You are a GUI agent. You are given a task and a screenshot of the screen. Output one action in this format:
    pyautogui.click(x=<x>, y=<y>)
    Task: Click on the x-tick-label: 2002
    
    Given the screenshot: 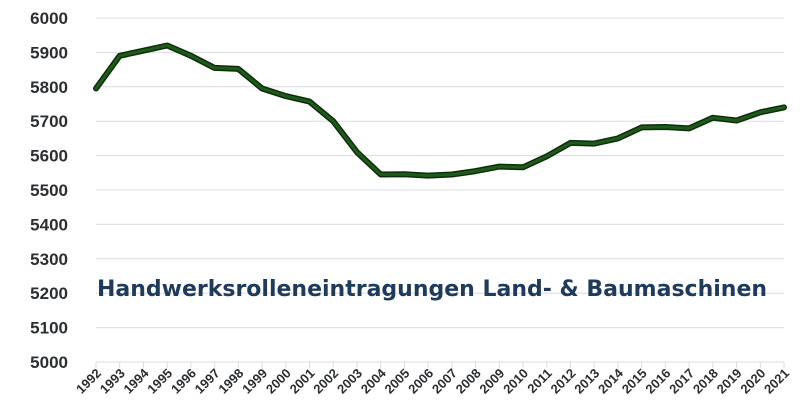 What is the action you would take?
    pyautogui.click(x=325, y=381)
    